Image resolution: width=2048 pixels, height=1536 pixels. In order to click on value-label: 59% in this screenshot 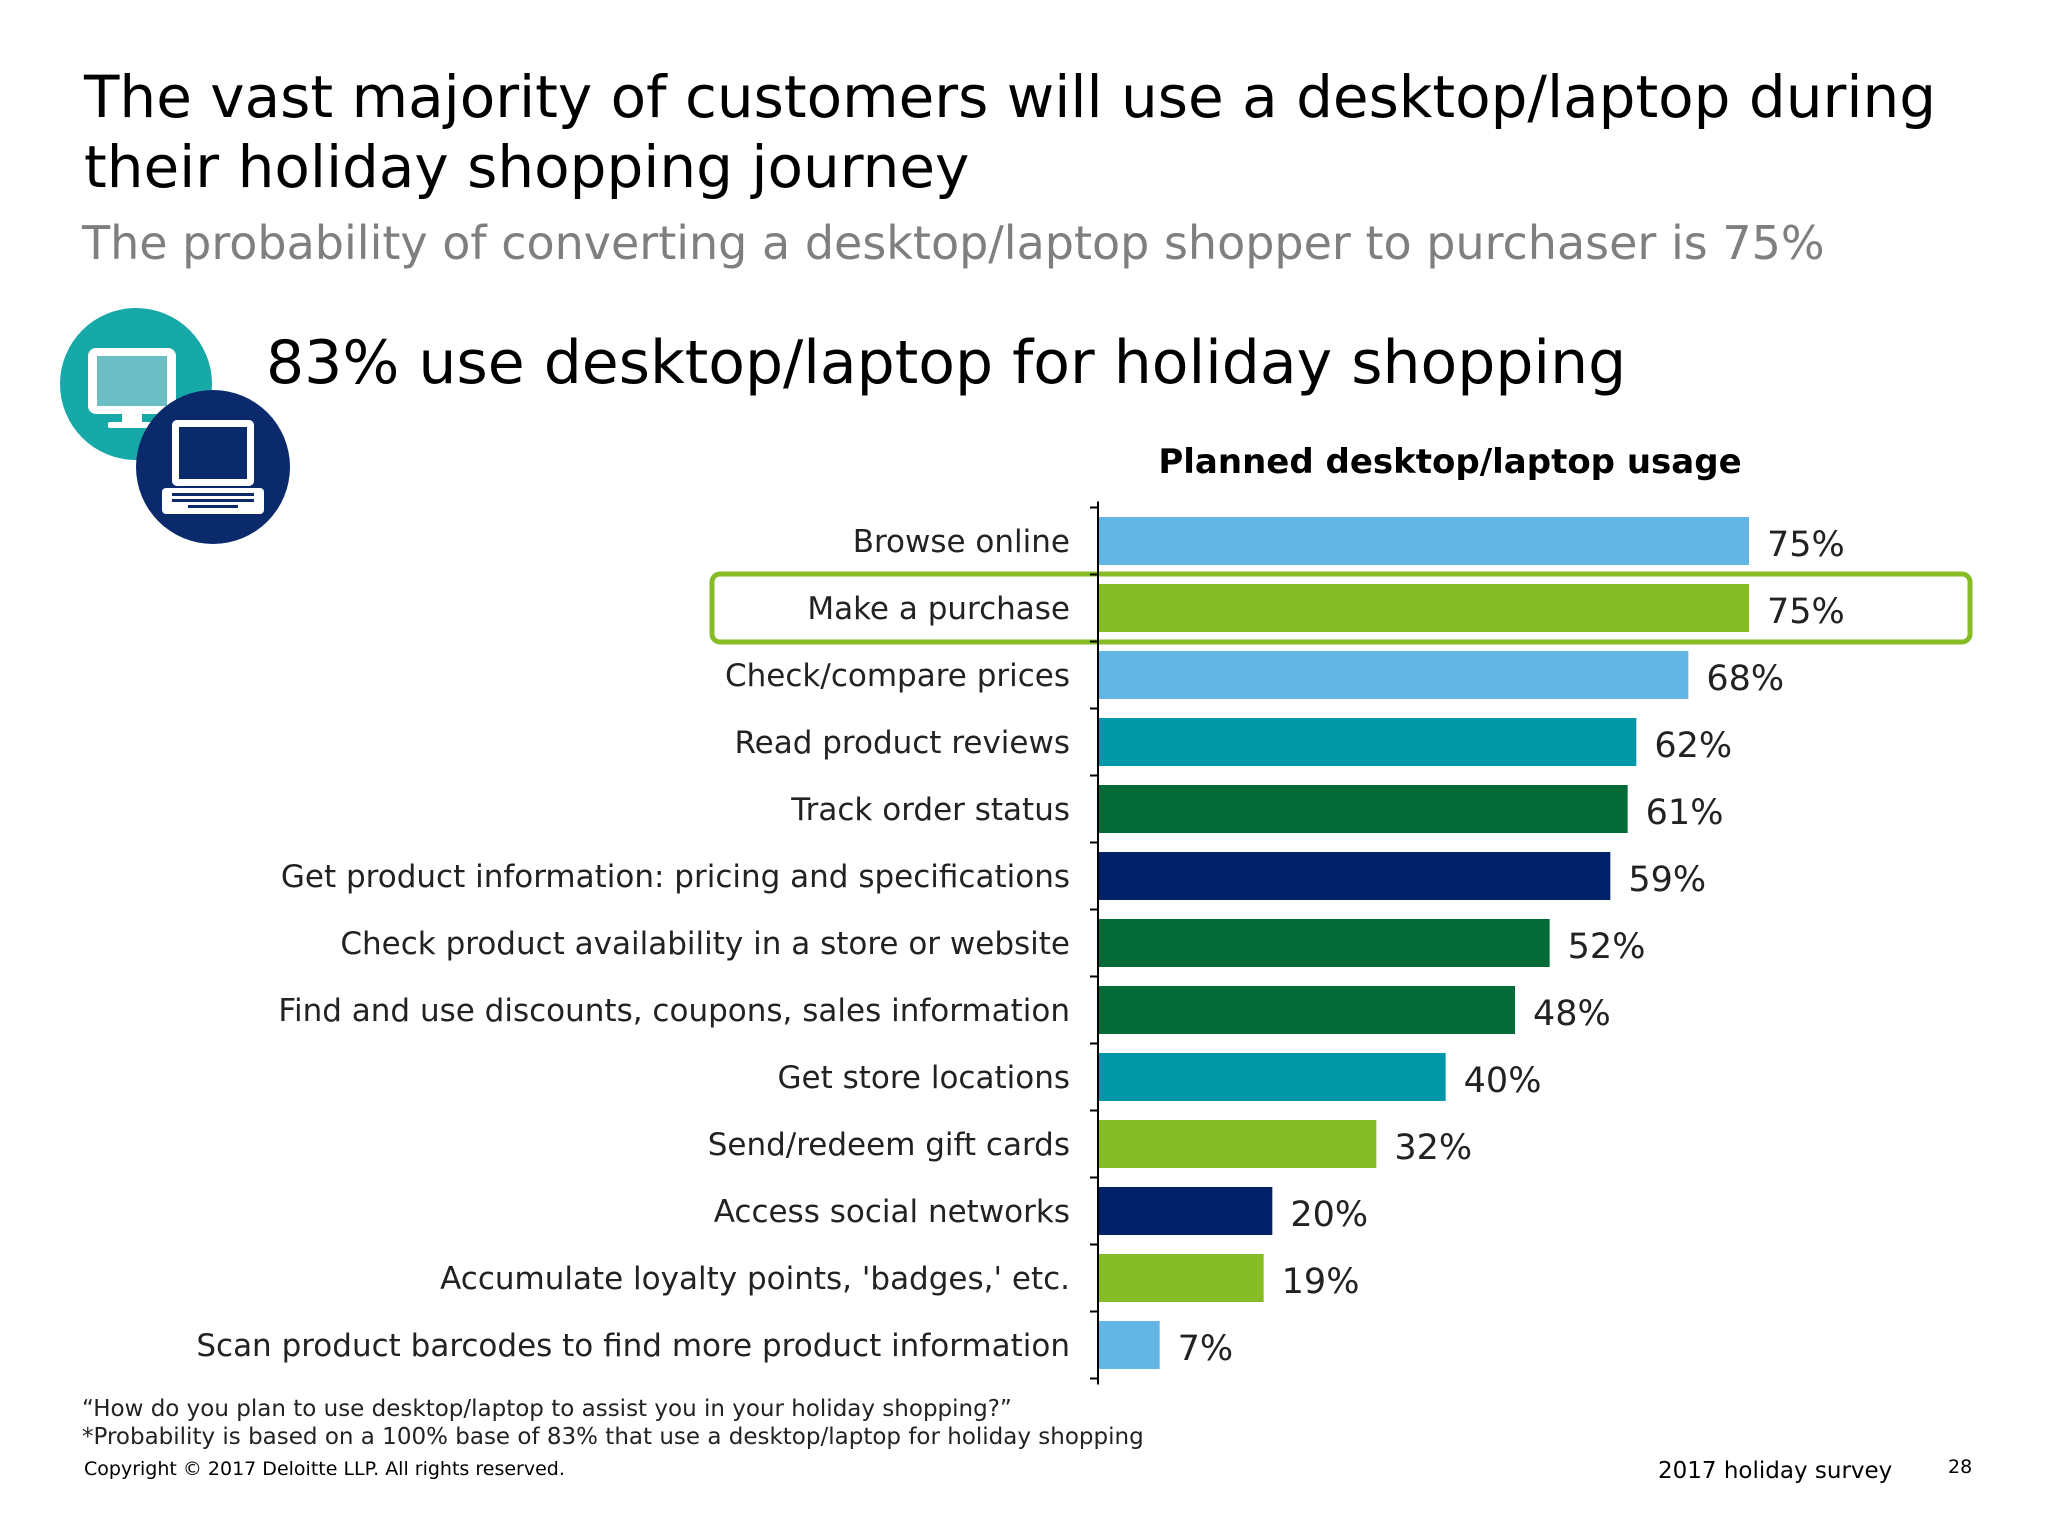, I will do `click(1667, 880)`.